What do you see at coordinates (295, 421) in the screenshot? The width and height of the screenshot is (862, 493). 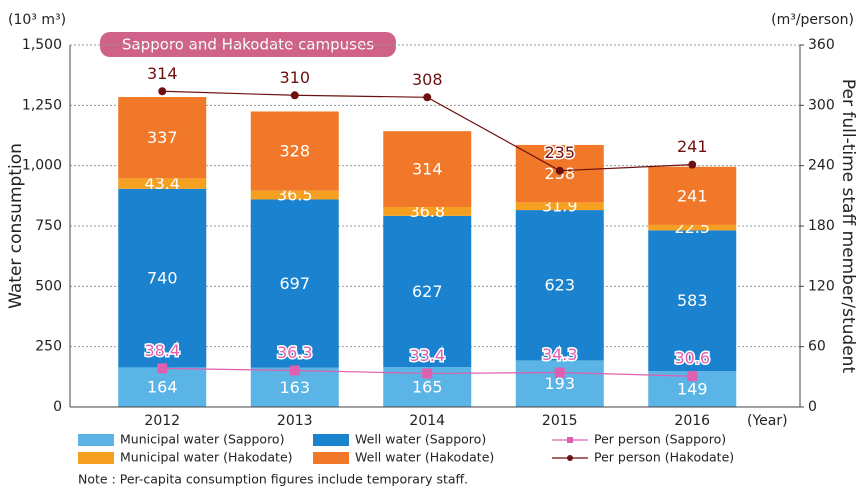 I see `x-tick-label: 2013` at bounding box center [295, 421].